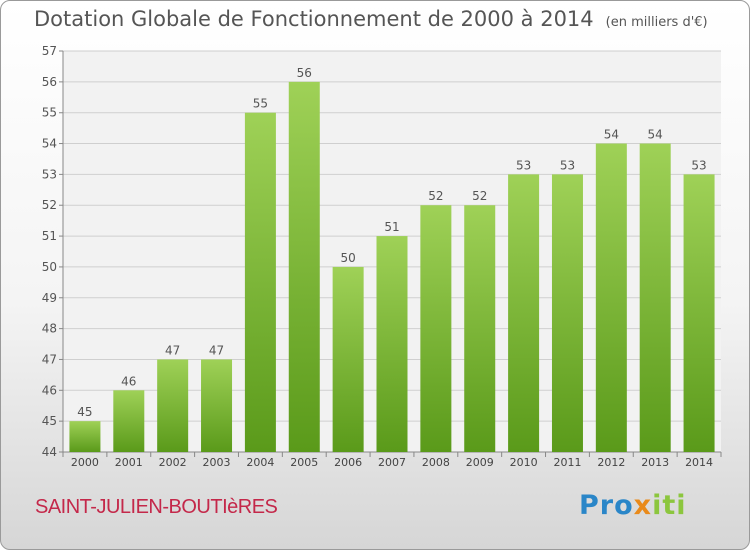  Describe the element at coordinates (655, 462) in the screenshot. I see `x-tick-label: 2013` at that location.